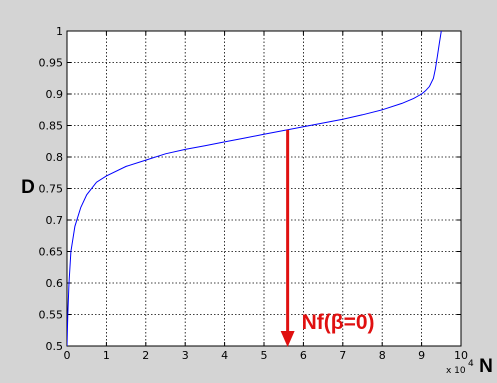 The height and width of the screenshot is (383, 497). I want to click on x-axis-title: N, so click(486, 366).